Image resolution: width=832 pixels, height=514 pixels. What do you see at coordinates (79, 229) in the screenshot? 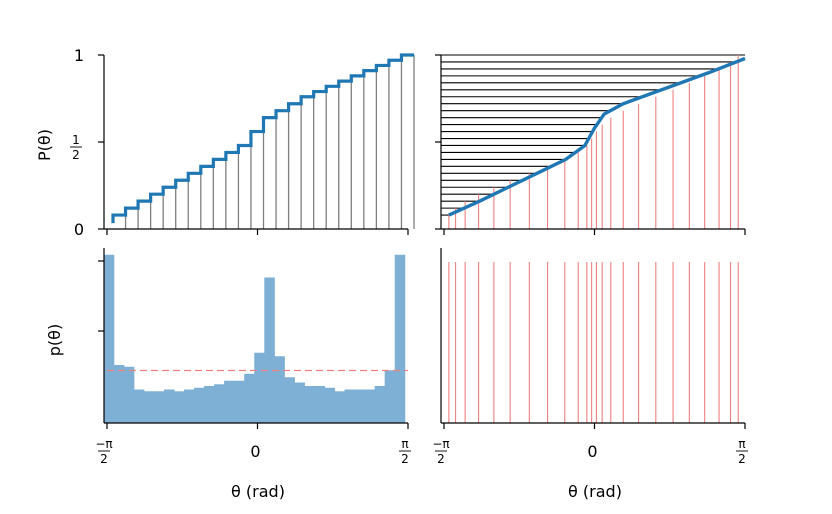
I see `y-tick-label: 0` at bounding box center [79, 229].